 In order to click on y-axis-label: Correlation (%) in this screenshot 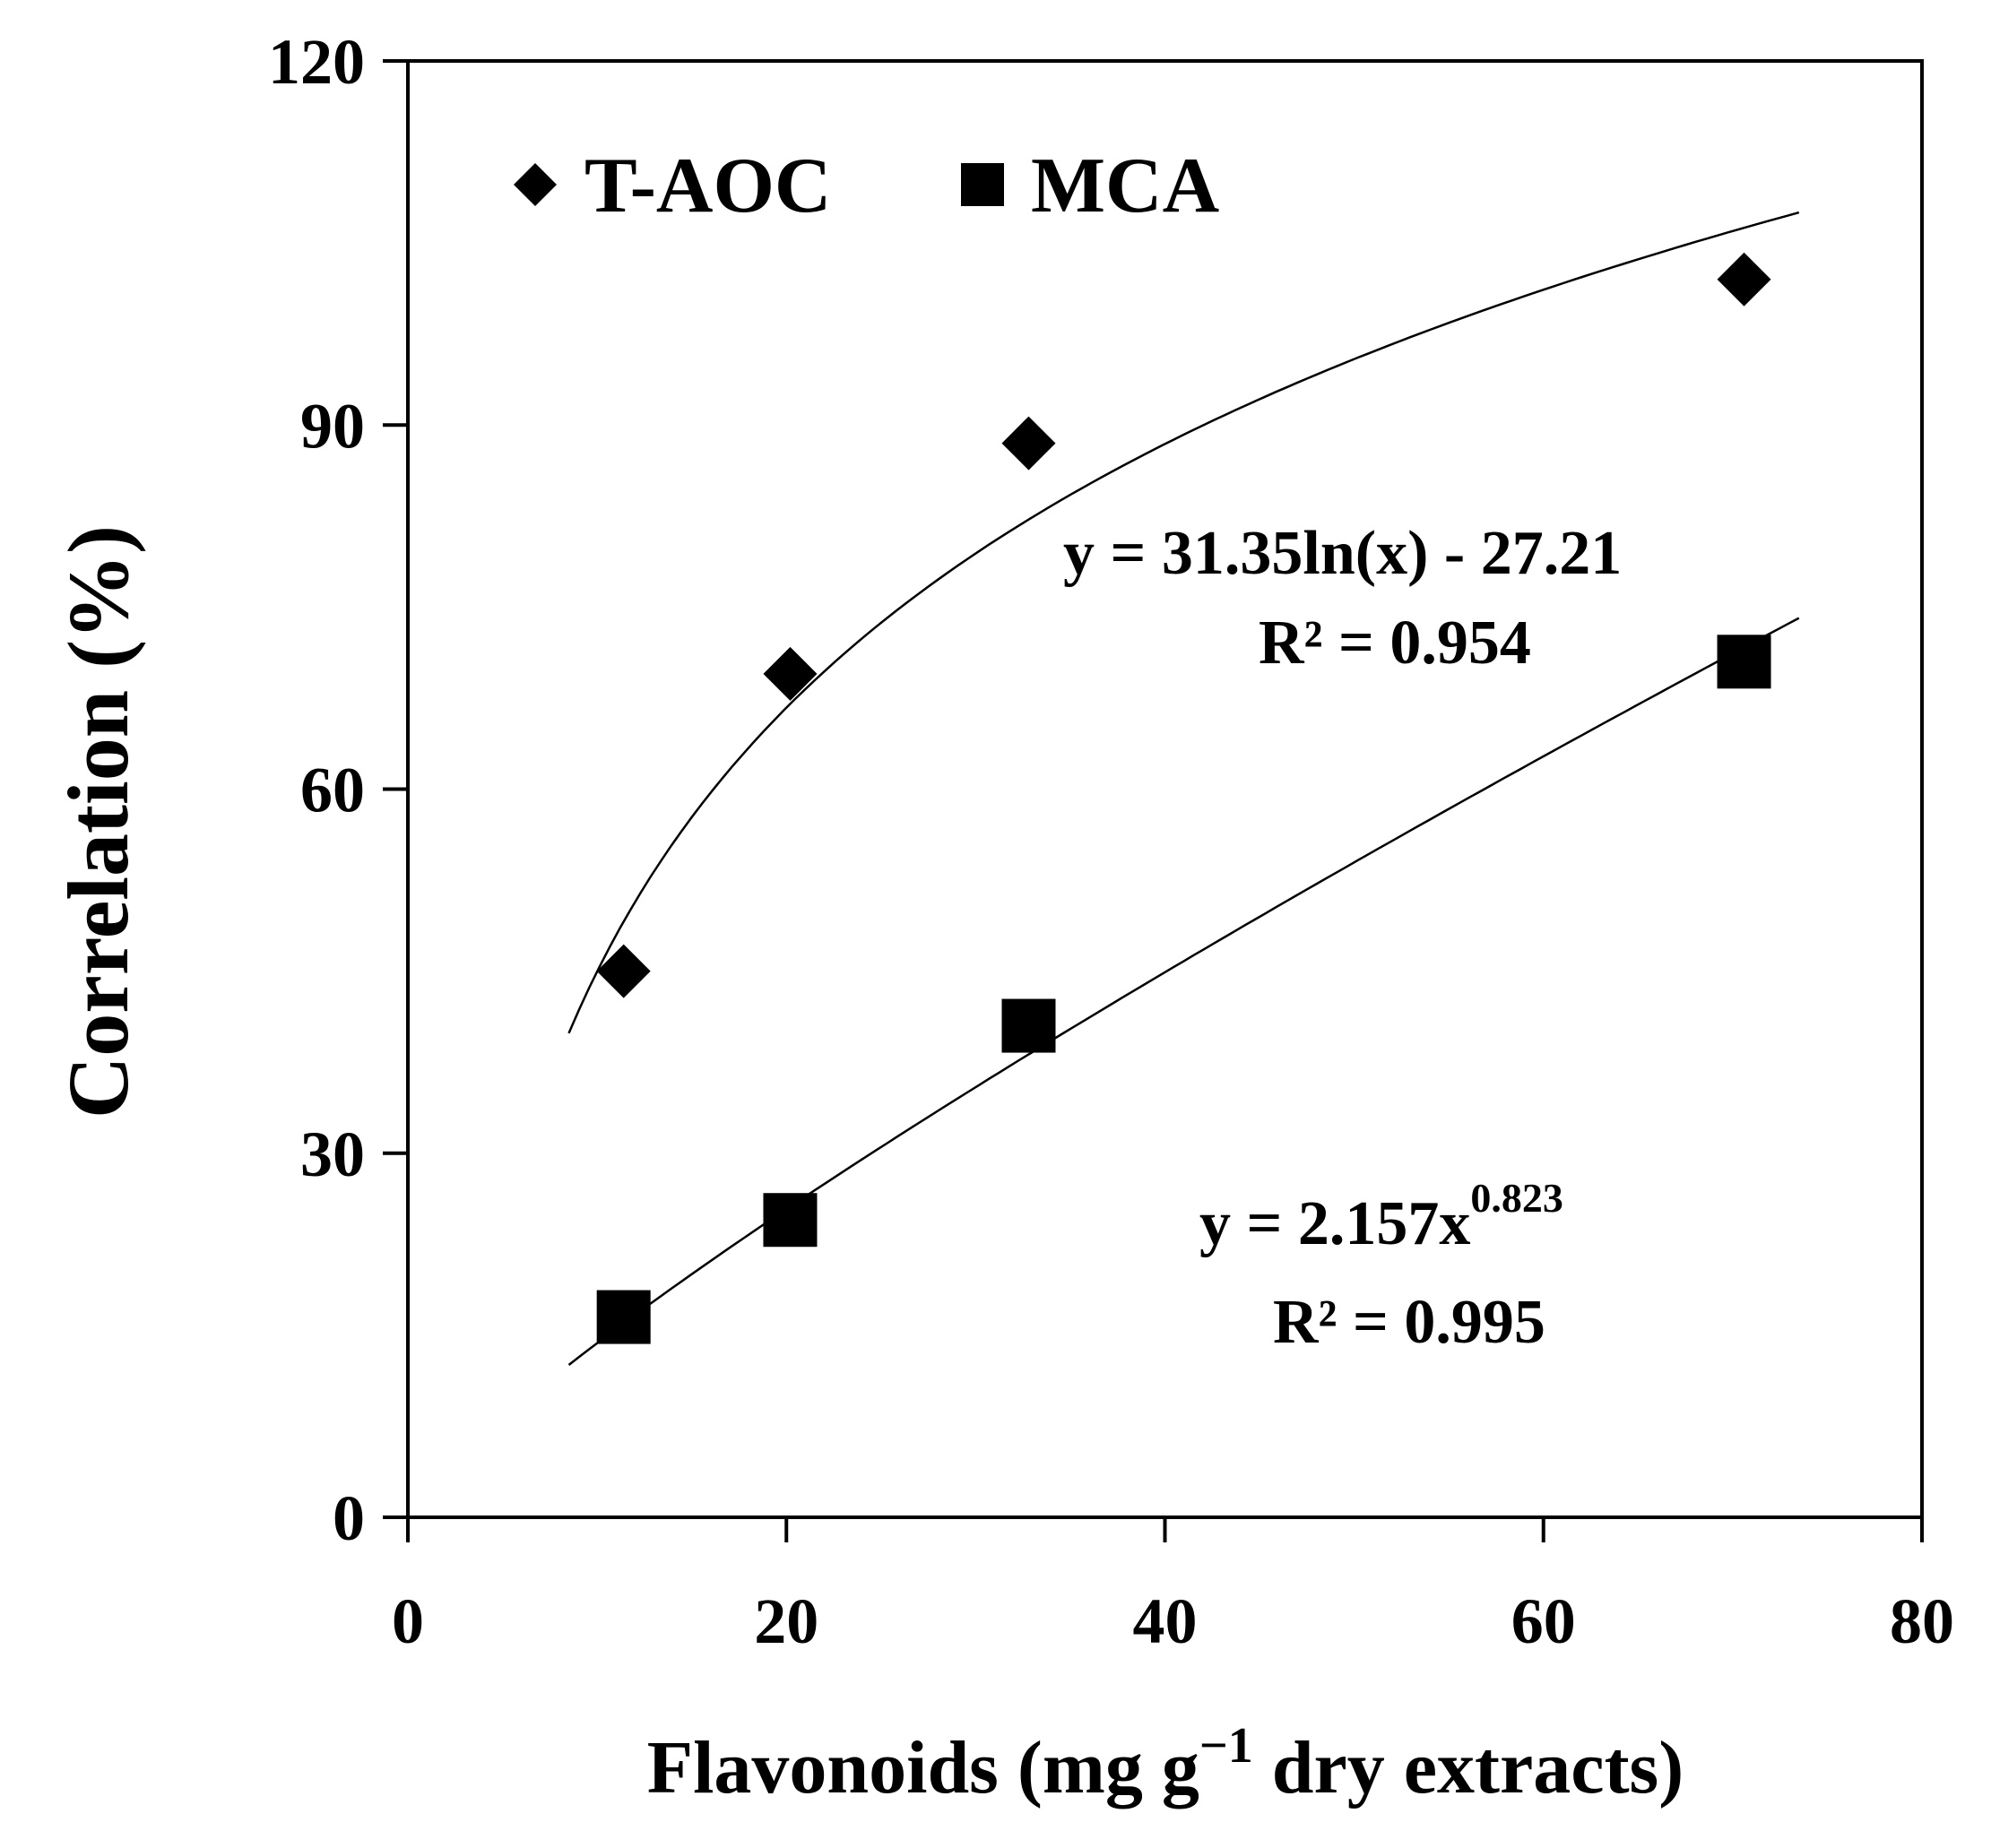, I will do `click(98, 821)`.